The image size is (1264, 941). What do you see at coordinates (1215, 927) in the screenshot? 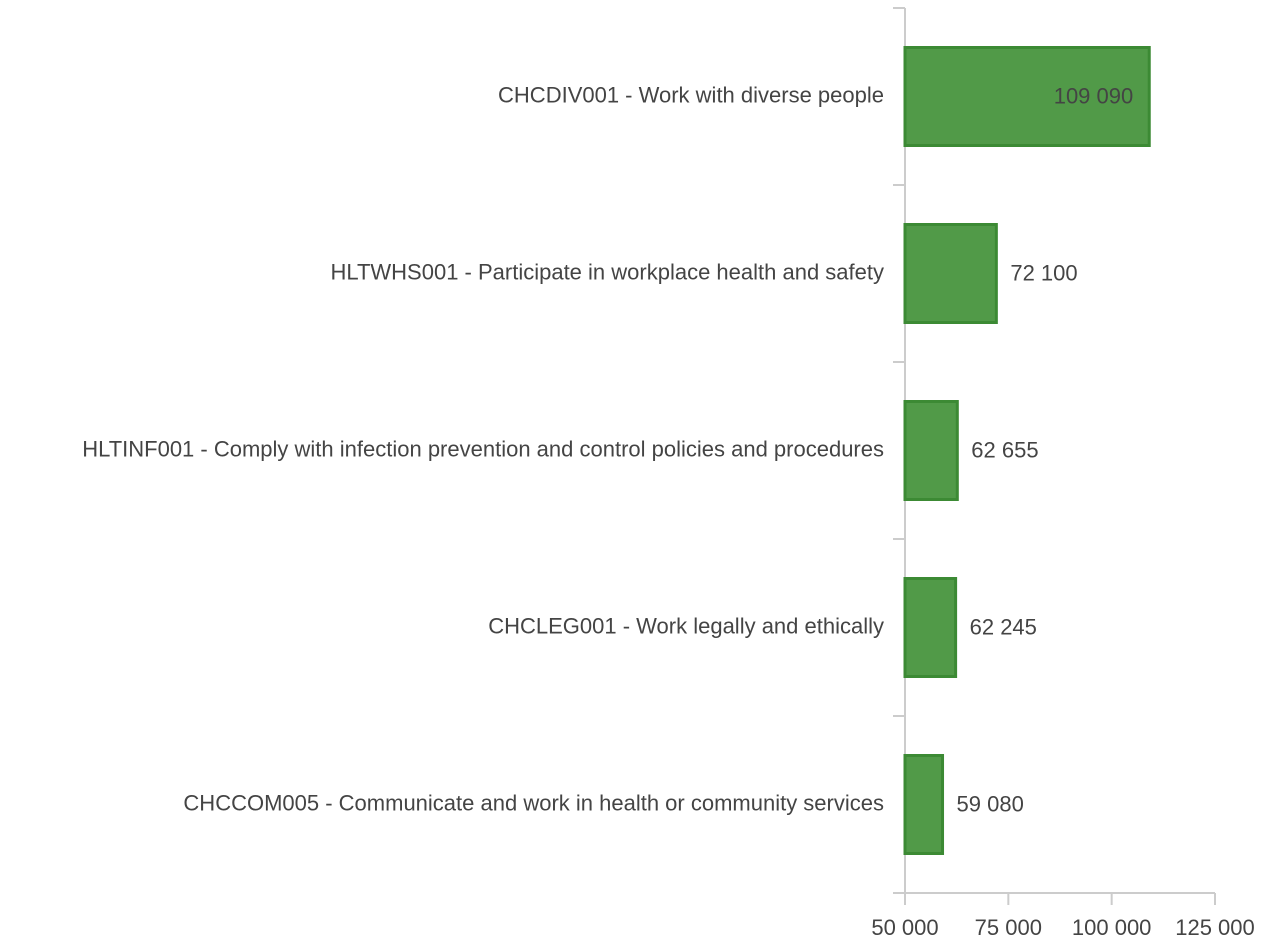
I see `x-tick-label: 125 000` at bounding box center [1215, 927].